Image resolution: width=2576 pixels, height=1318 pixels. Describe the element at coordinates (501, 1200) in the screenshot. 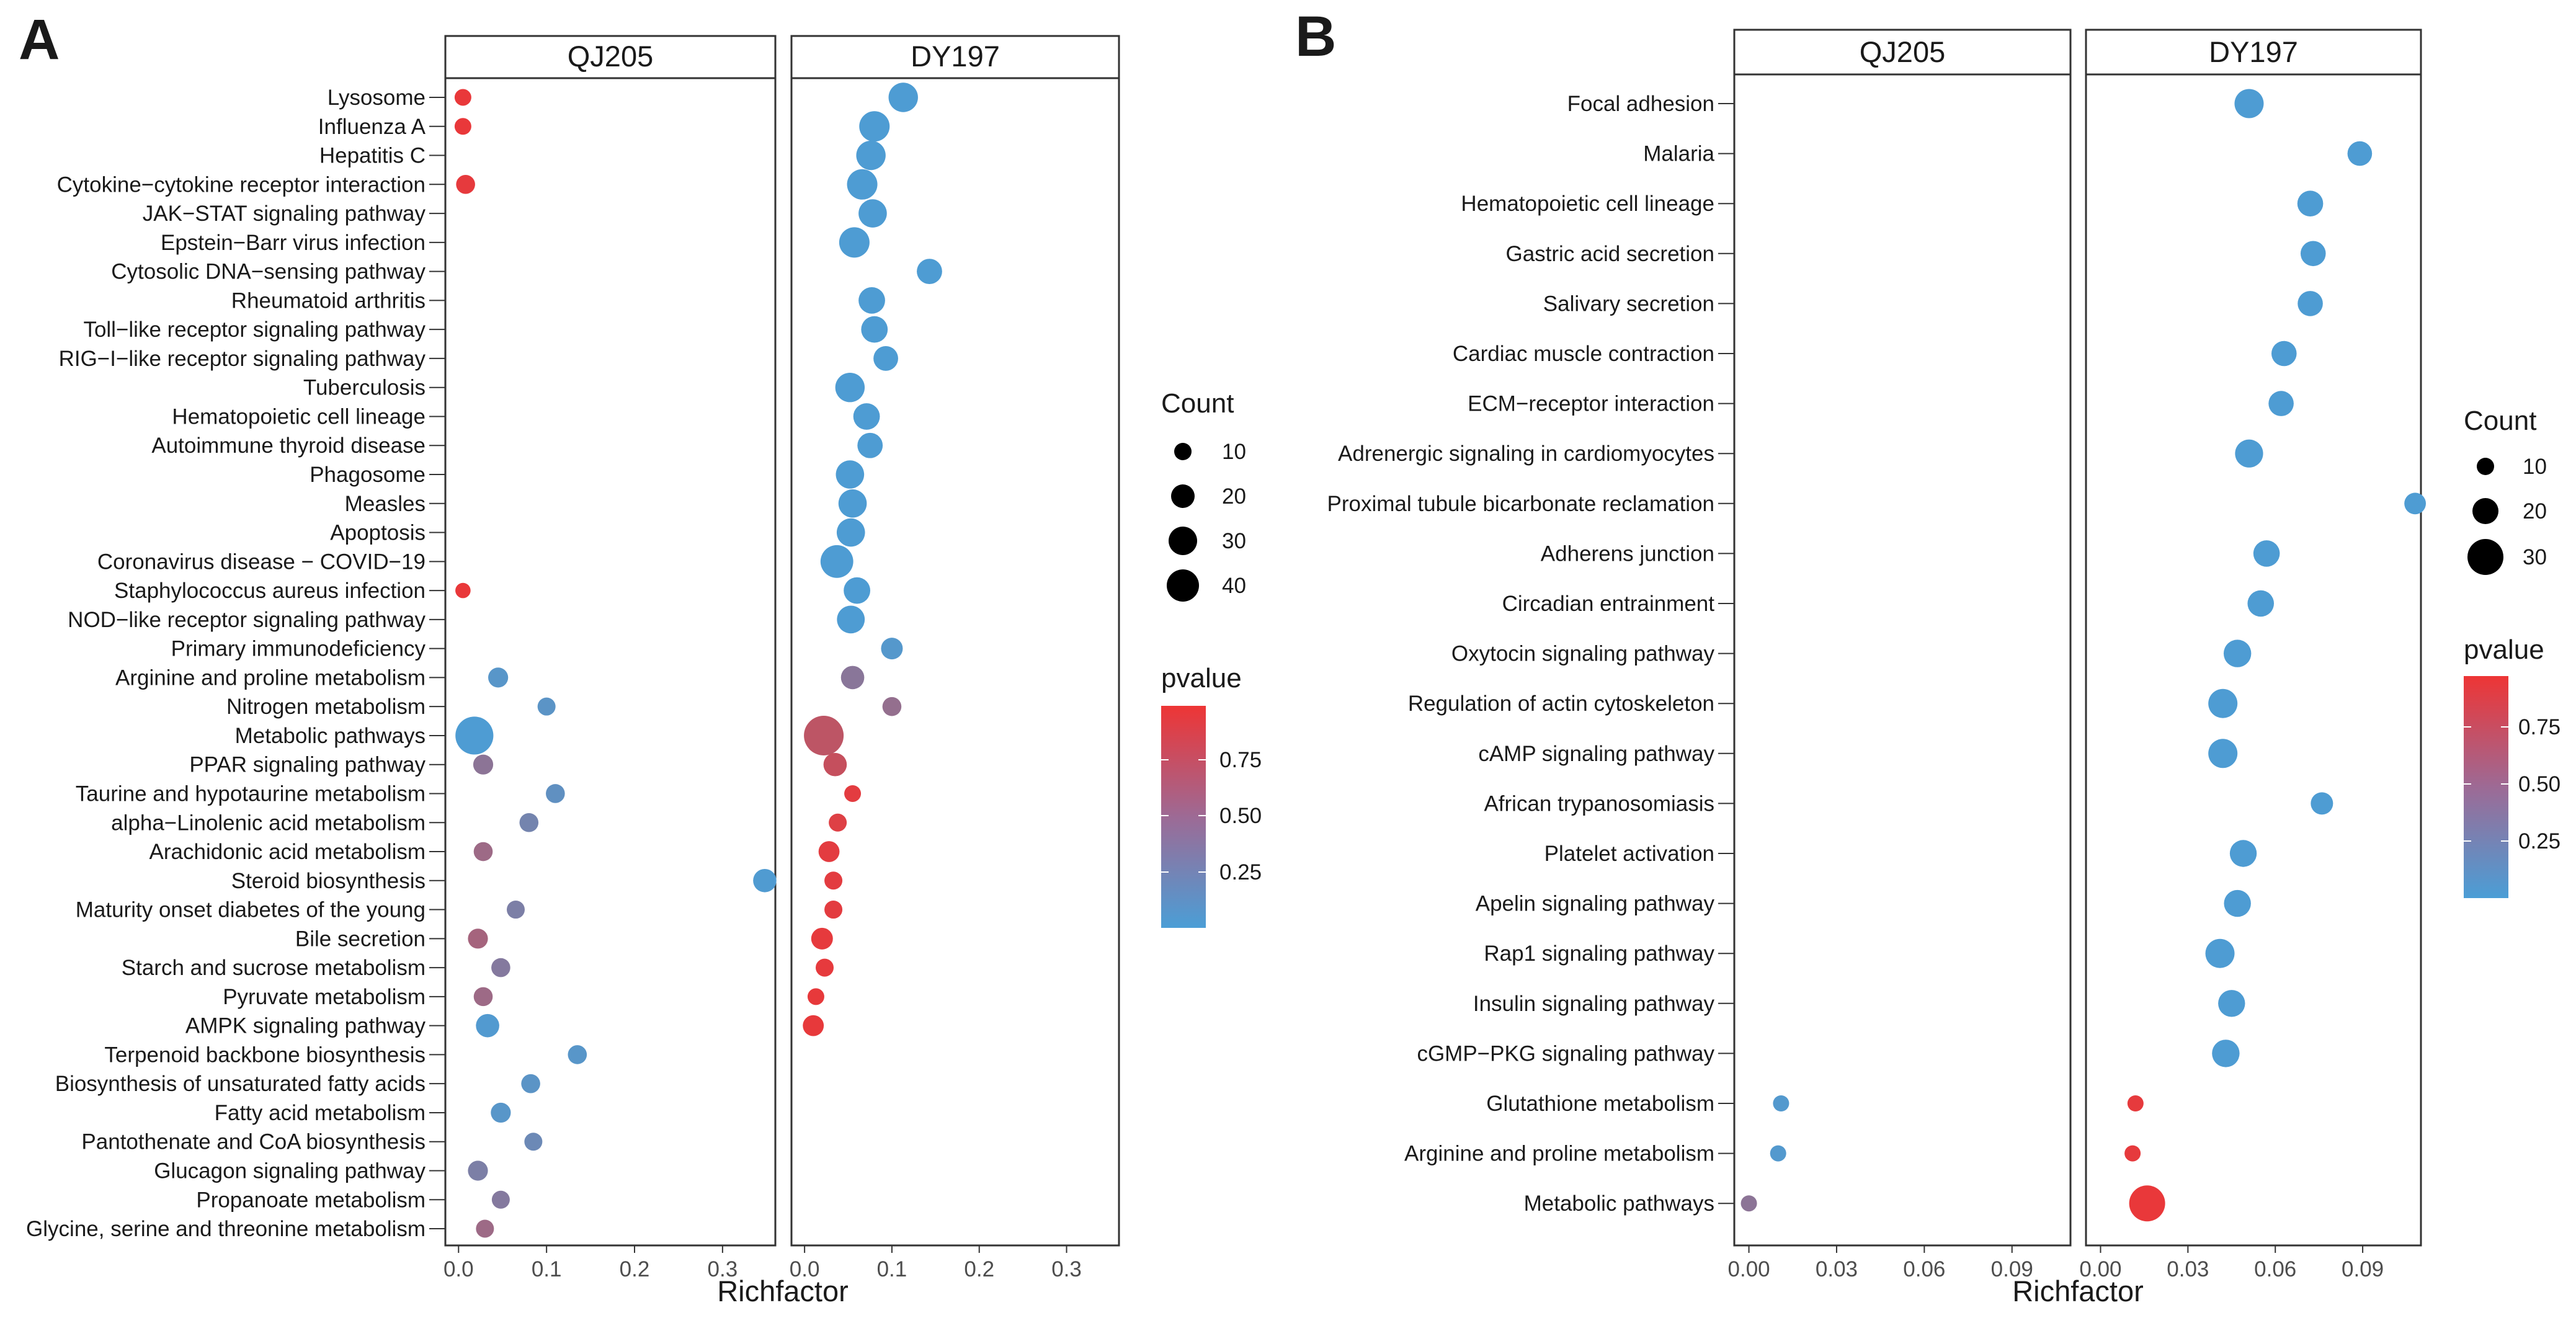

I see `panel-a-qj205-point-propanoate-metabolism` at that location.